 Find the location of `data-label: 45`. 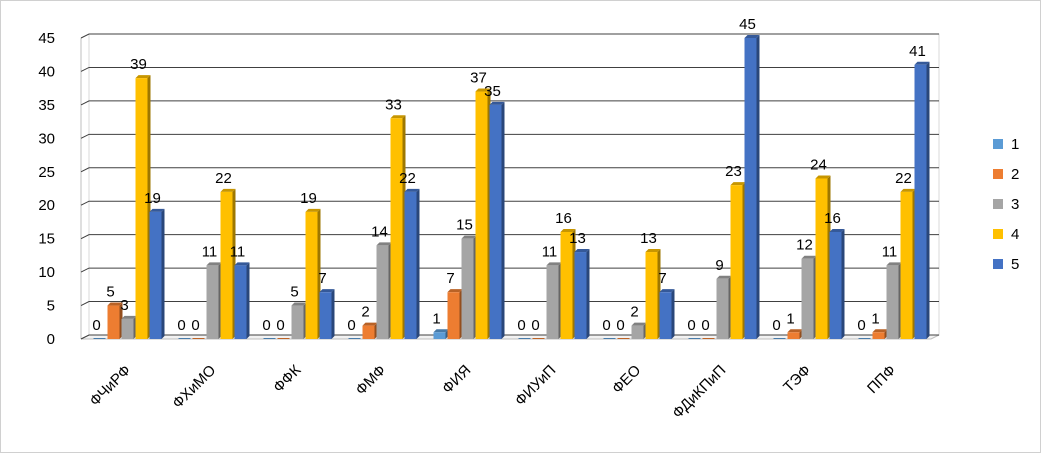

data-label: 45 is located at coordinates (747, 24).